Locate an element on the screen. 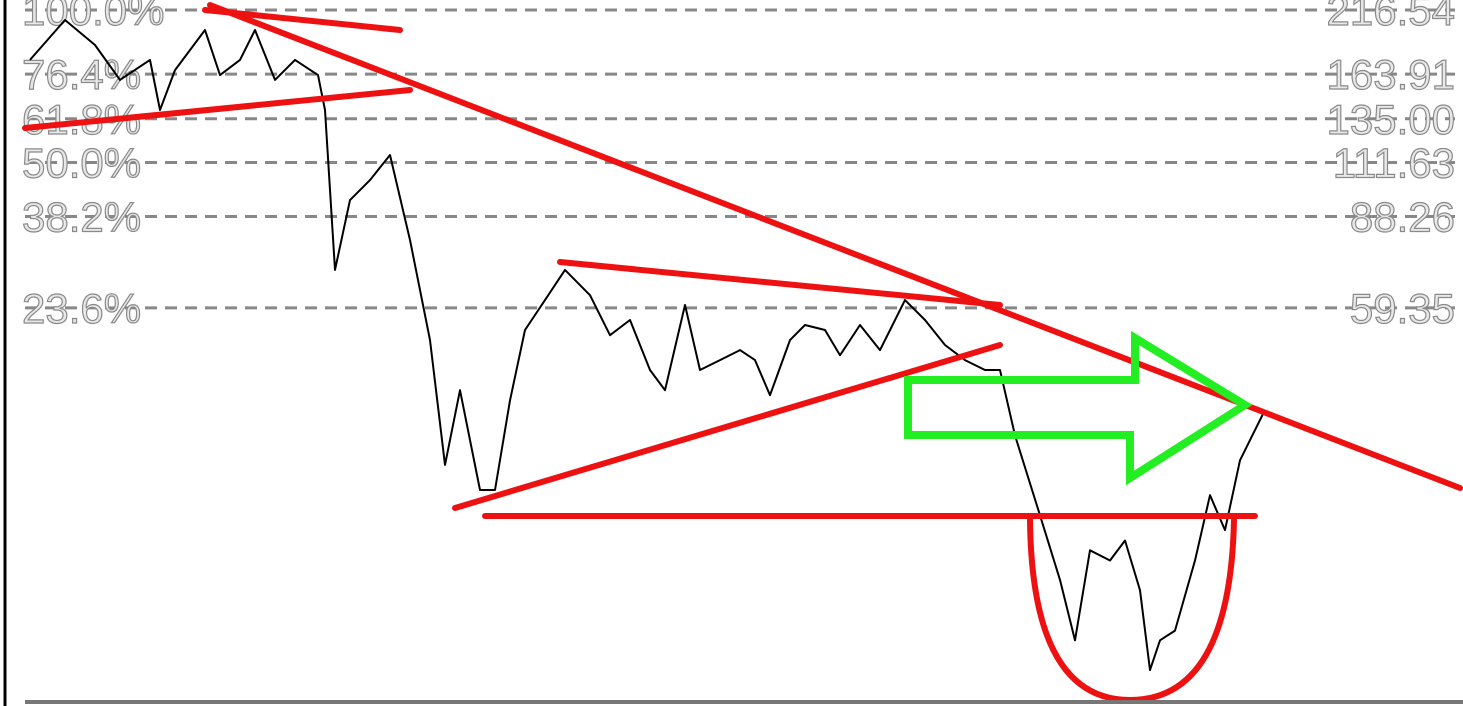  price-label: 59.35 is located at coordinates (1402, 308).